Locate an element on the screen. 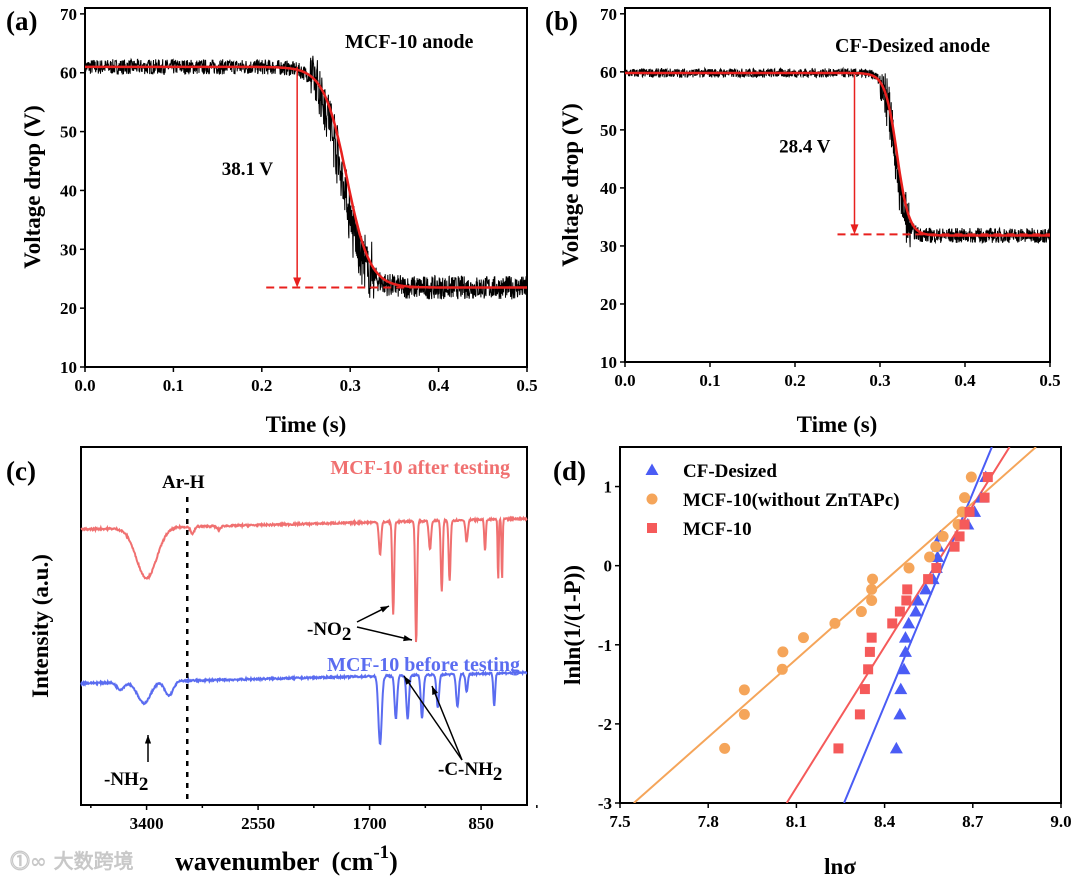 Image resolution: width=1080 pixels, height=881 pixels. no2-label: -NO2 is located at coordinates (329, 632).